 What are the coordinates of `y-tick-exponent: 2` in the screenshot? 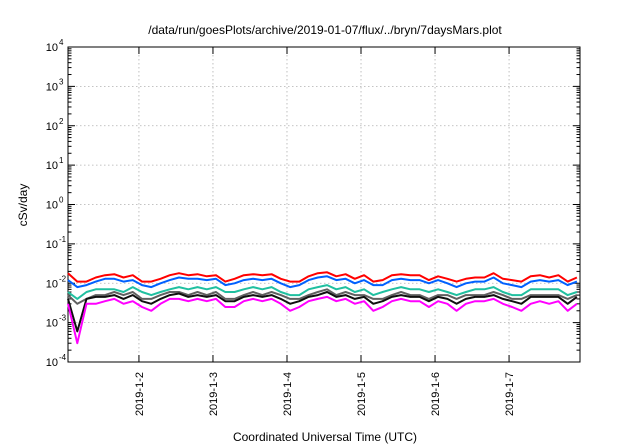 It's located at (61, 121).